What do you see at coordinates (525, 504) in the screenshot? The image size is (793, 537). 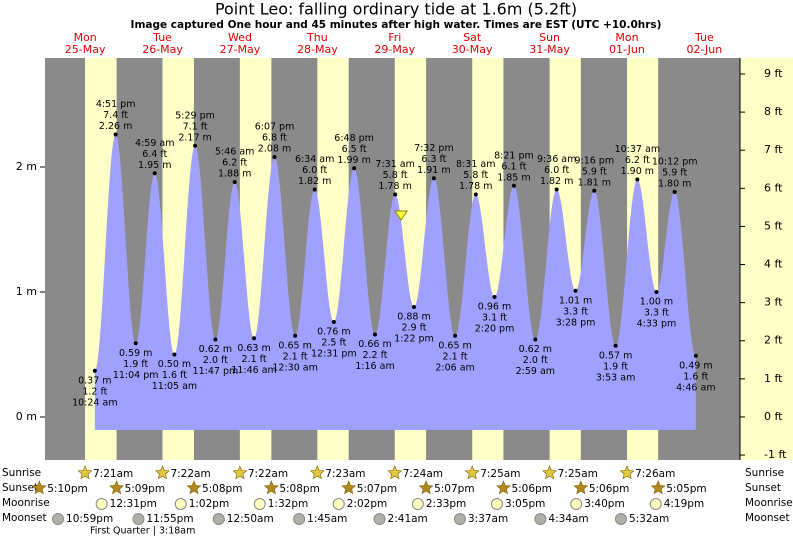 I see `event-time: 3:05pm` at bounding box center [525, 504].